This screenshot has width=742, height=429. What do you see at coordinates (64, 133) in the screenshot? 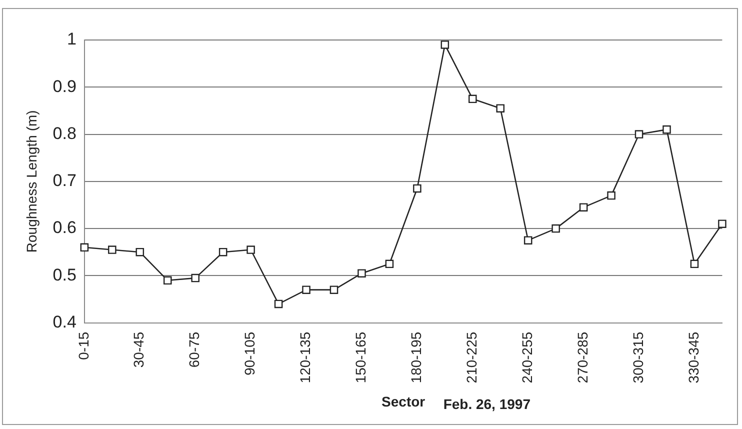
I see `y-tick-label: 0.8` at bounding box center [64, 133].